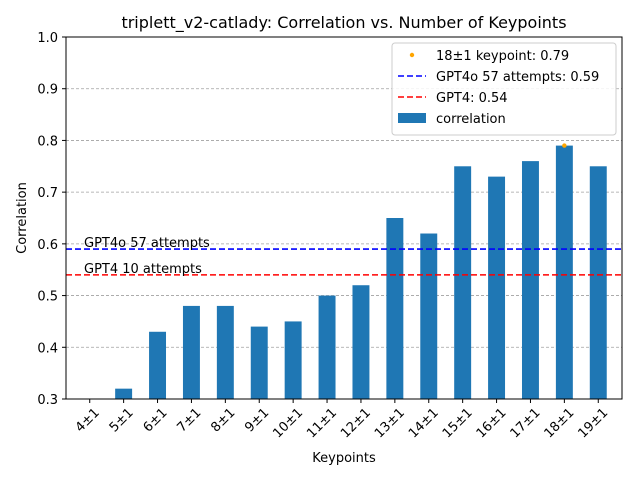 The height and width of the screenshot is (480, 640). I want to click on y-axis-label: Correlation, so click(22, 218).